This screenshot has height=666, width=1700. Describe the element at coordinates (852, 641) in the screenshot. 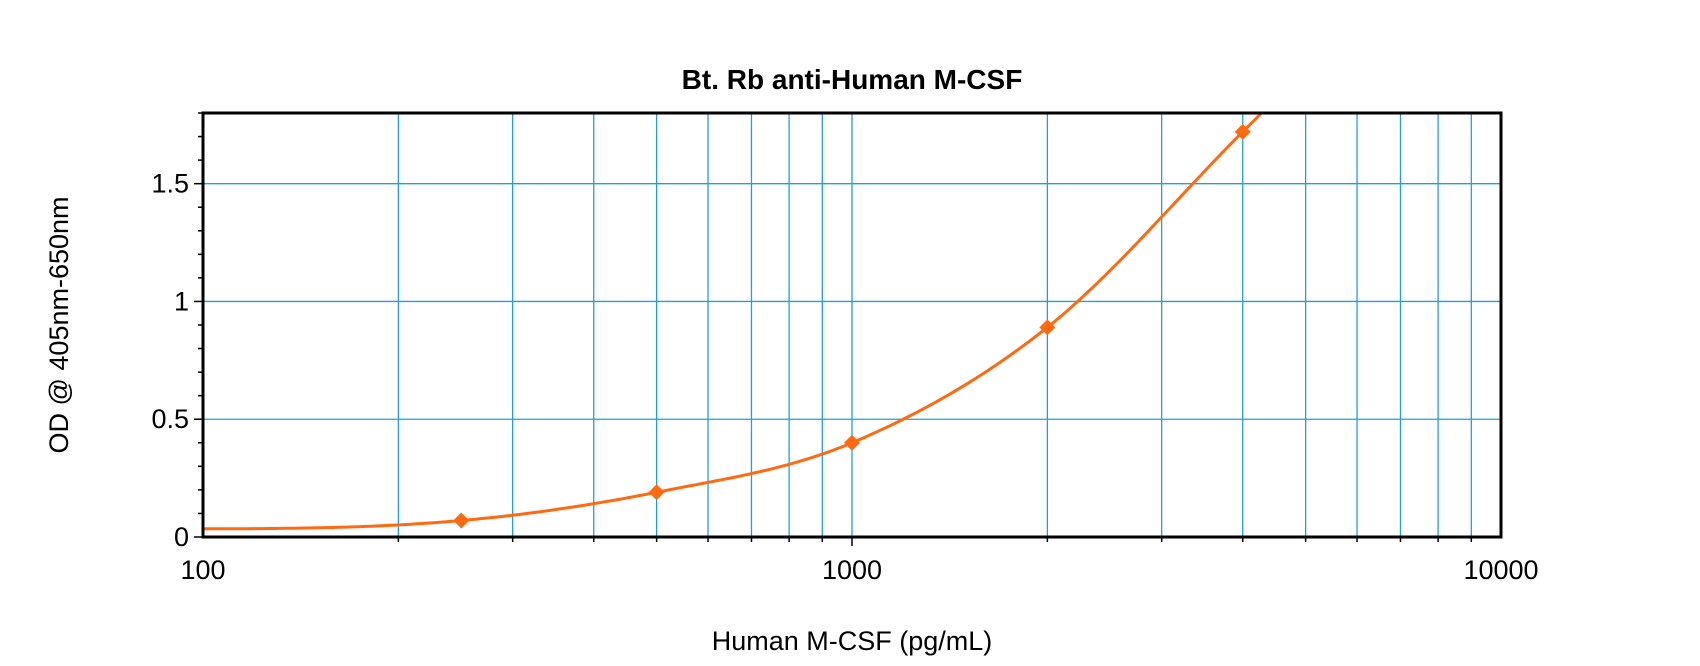

I see `x-axis-label: Human M-CSF (pg/mL)` at that location.